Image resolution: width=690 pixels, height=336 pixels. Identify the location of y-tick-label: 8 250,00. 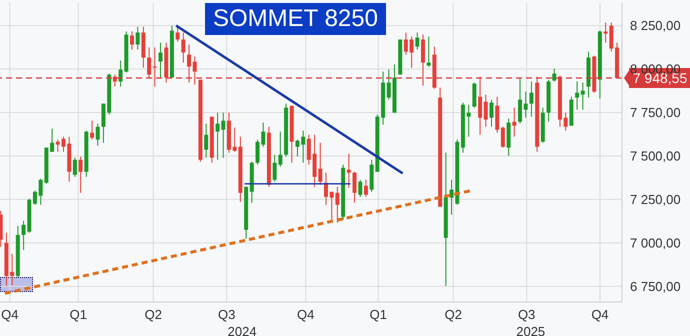
(655, 26).